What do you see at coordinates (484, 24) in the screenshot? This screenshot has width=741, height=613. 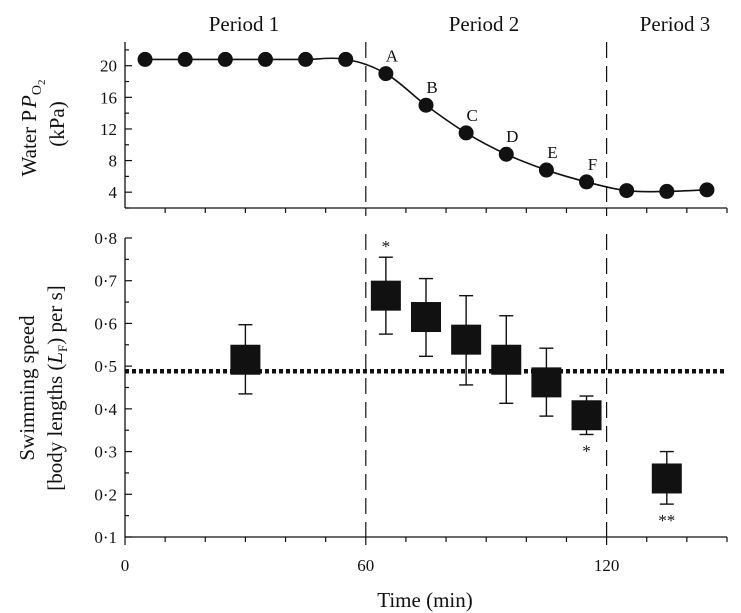 I see `period-2-label: Period 2` at bounding box center [484, 24].